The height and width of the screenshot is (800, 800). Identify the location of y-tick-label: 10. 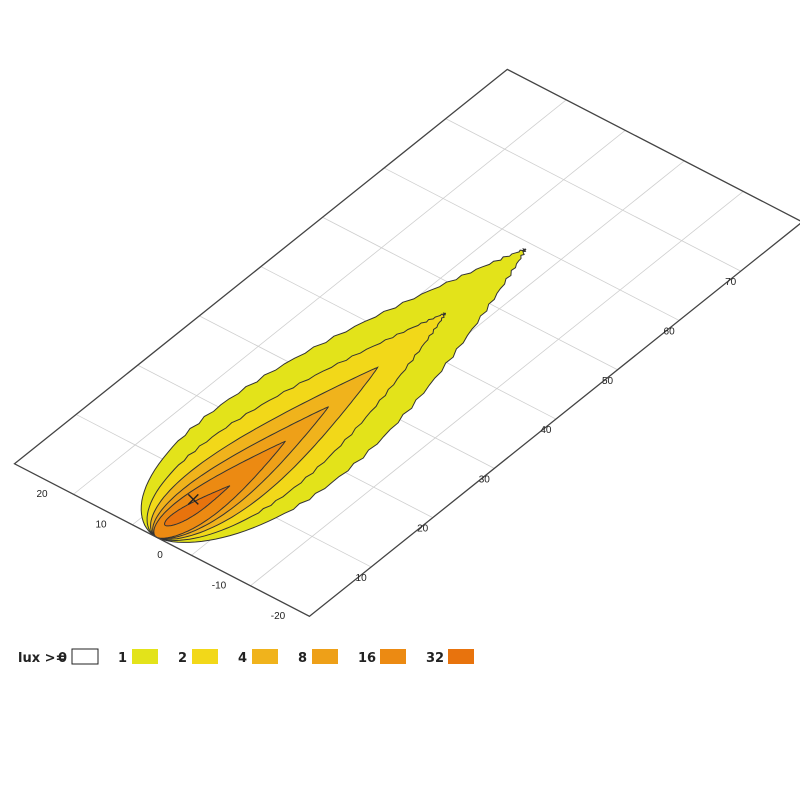
(101, 525).